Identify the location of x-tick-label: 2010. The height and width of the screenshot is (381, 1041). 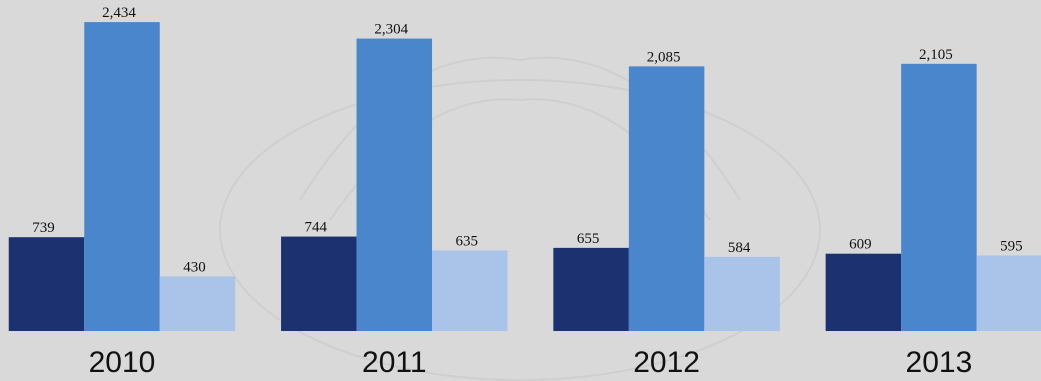
(122, 362).